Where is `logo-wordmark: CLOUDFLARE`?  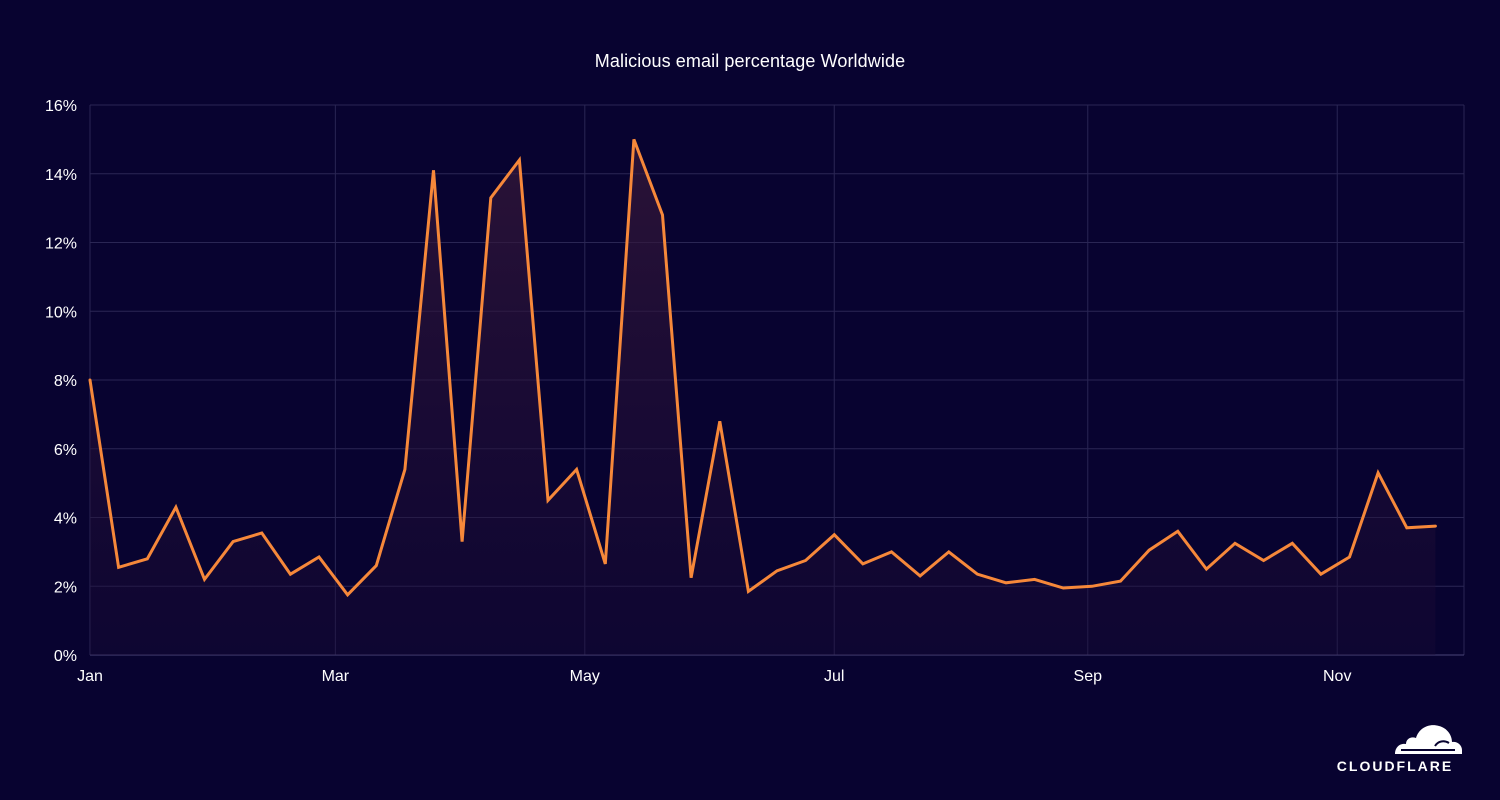
logo-wordmark: CLOUDFLARE is located at coordinates (1395, 766).